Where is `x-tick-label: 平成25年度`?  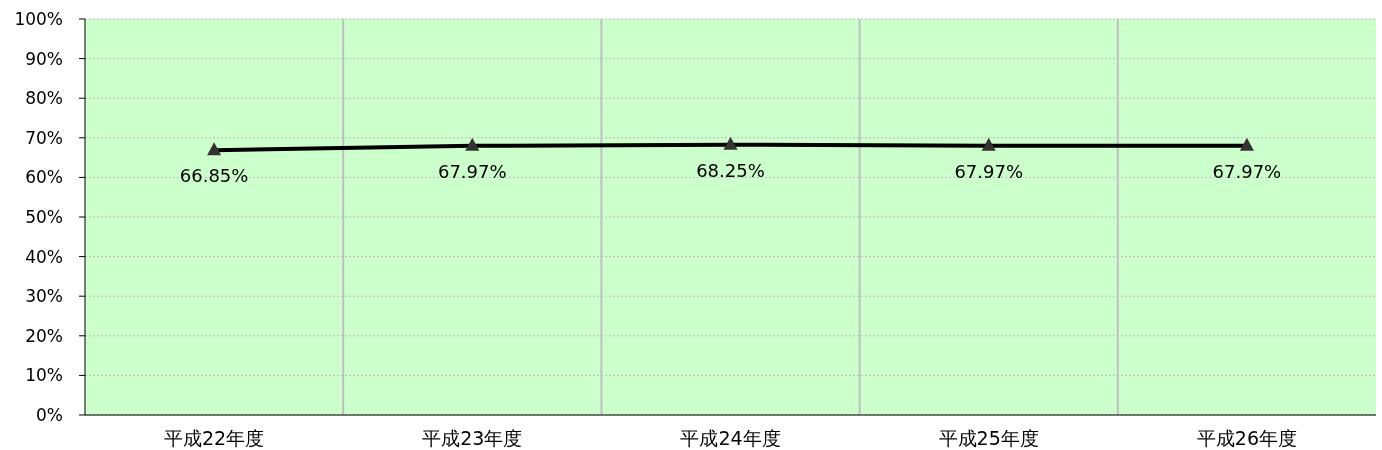 x-tick-label: 平成25年度 is located at coordinates (988, 438).